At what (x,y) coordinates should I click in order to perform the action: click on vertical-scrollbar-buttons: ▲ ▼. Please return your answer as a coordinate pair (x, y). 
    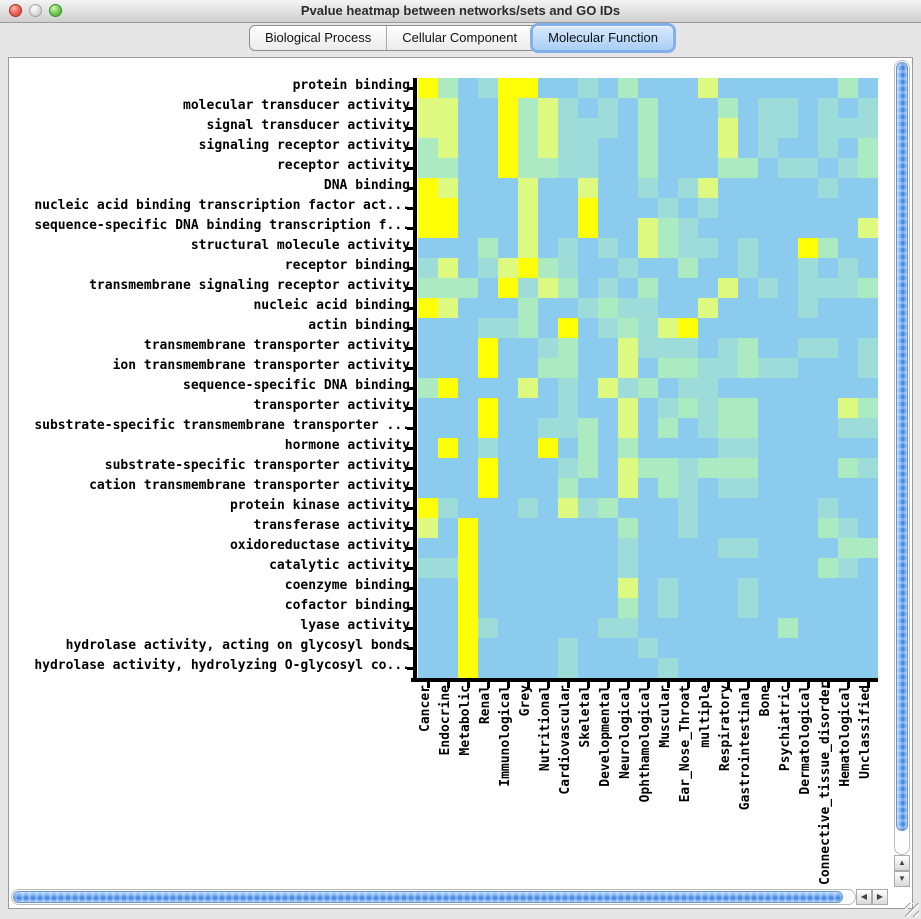
    Looking at the image, I should click on (902, 871).